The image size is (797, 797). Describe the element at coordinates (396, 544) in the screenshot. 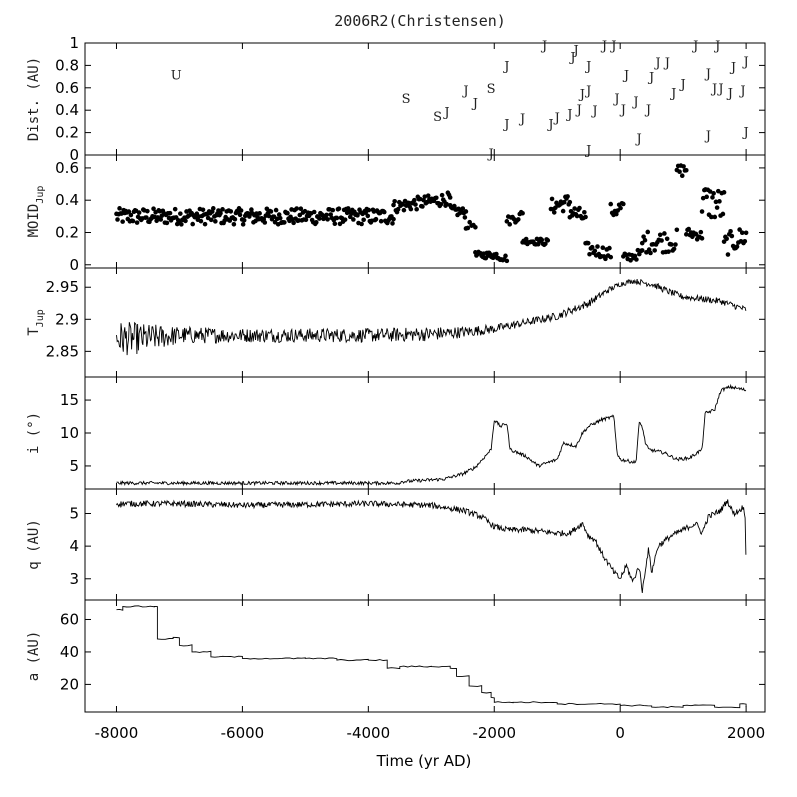

I see `panel-q: 3 4 5 q (AU)` at that location.